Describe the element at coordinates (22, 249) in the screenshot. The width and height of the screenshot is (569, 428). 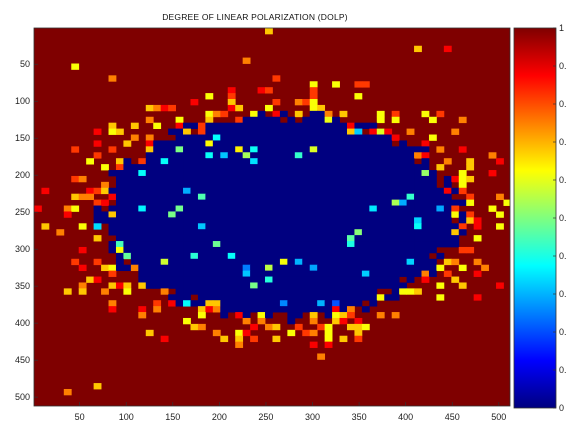
I see `y-tick-label: 300` at that location.